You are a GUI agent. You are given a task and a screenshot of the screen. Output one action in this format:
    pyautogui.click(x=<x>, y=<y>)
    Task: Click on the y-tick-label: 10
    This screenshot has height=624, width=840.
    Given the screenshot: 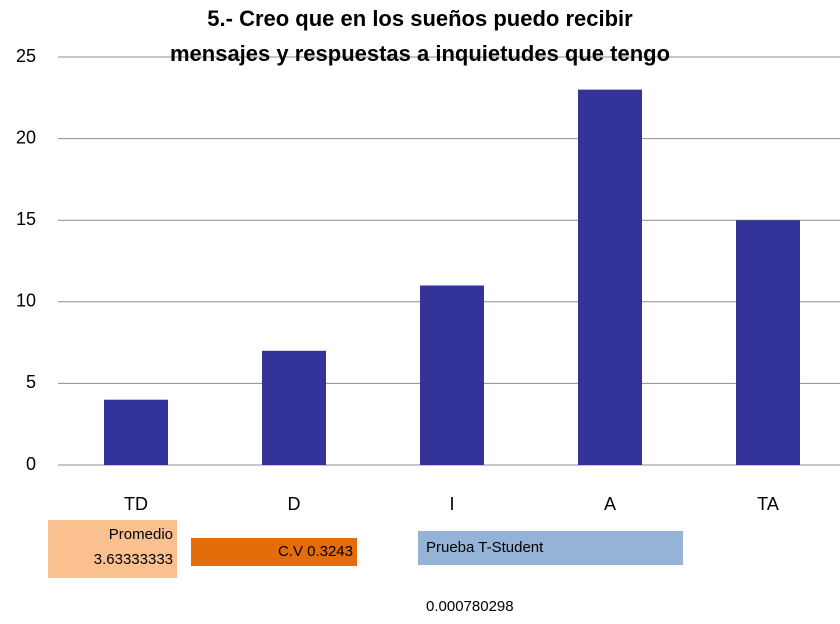 What is the action you would take?
    pyautogui.click(x=26, y=301)
    